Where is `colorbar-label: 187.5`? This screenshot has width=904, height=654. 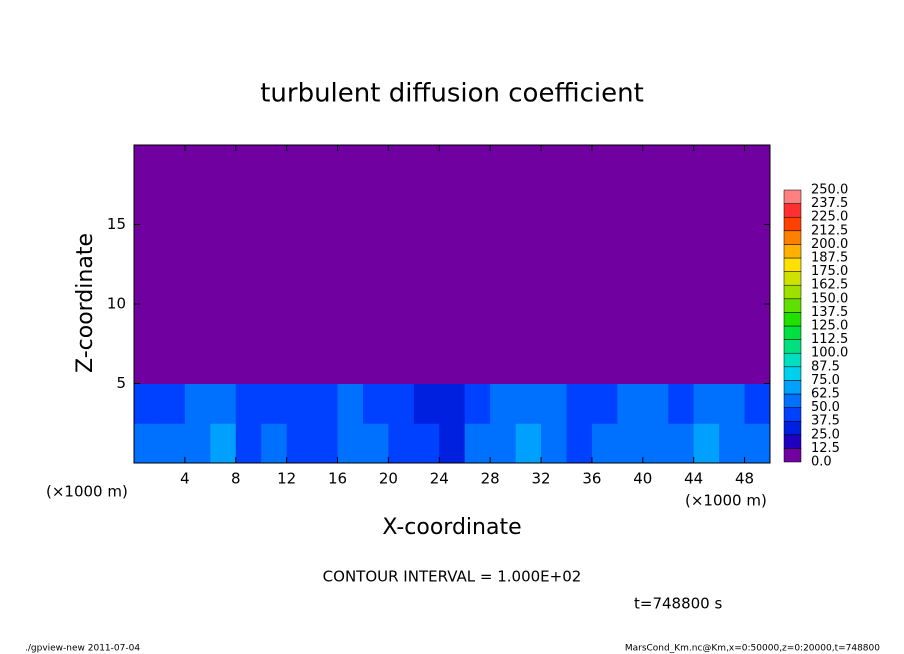 colorbar-label: 187.5 is located at coordinates (829, 258).